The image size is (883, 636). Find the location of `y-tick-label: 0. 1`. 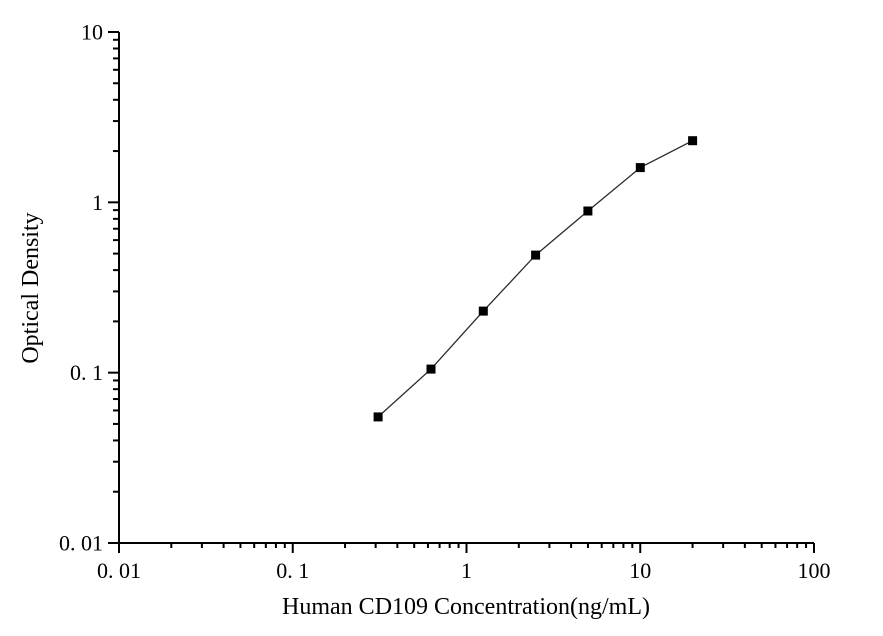

y-tick-label: 0. 1 is located at coordinates (86, 372).